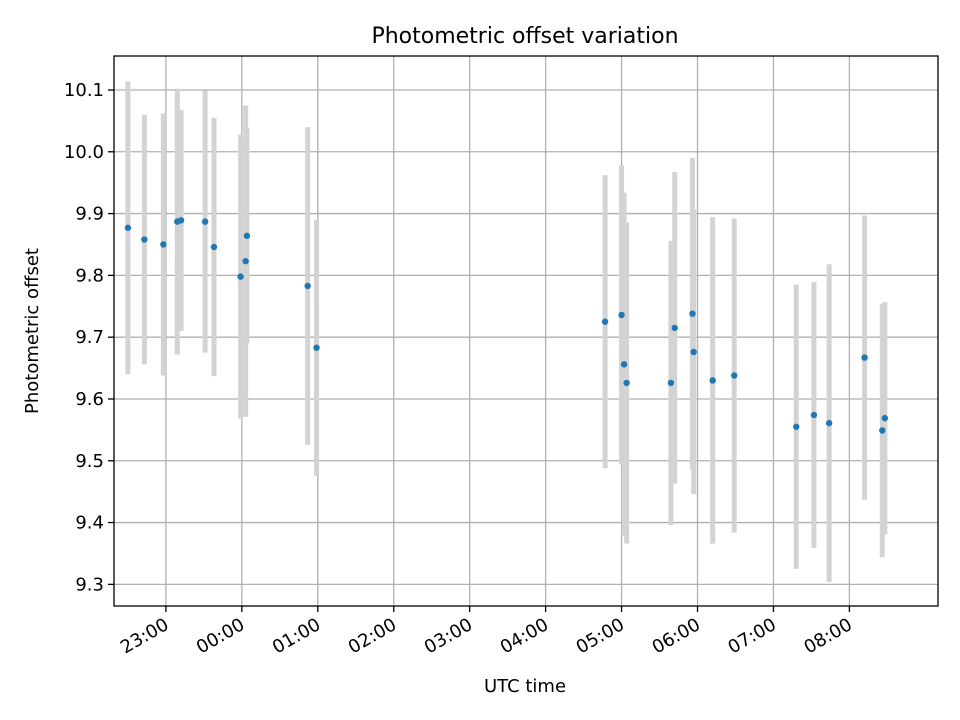  I want to click on y-tick-label: 9.8, so click(89, 275).